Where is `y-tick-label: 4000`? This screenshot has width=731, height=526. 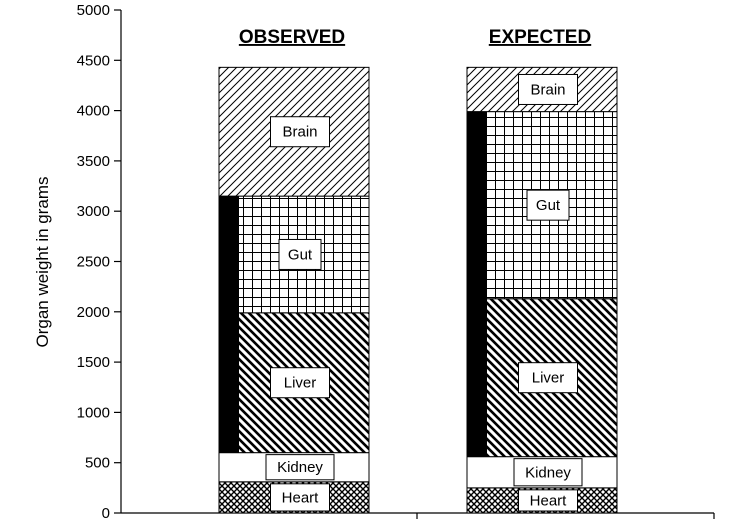 y-tick-label: 4000 is located at coordinates (93, 111).